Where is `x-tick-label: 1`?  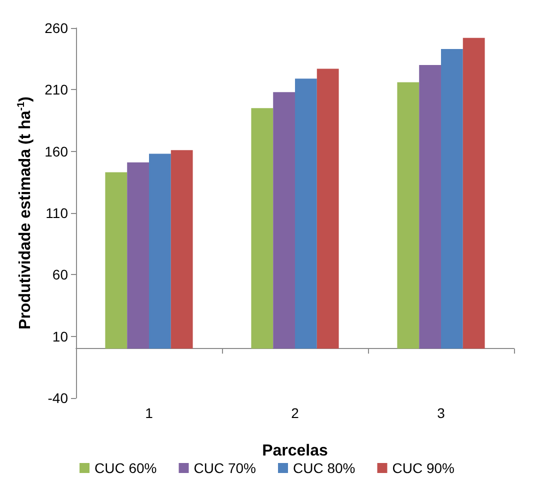
x-tick-label: 1 is located at coordinates (149, 413).